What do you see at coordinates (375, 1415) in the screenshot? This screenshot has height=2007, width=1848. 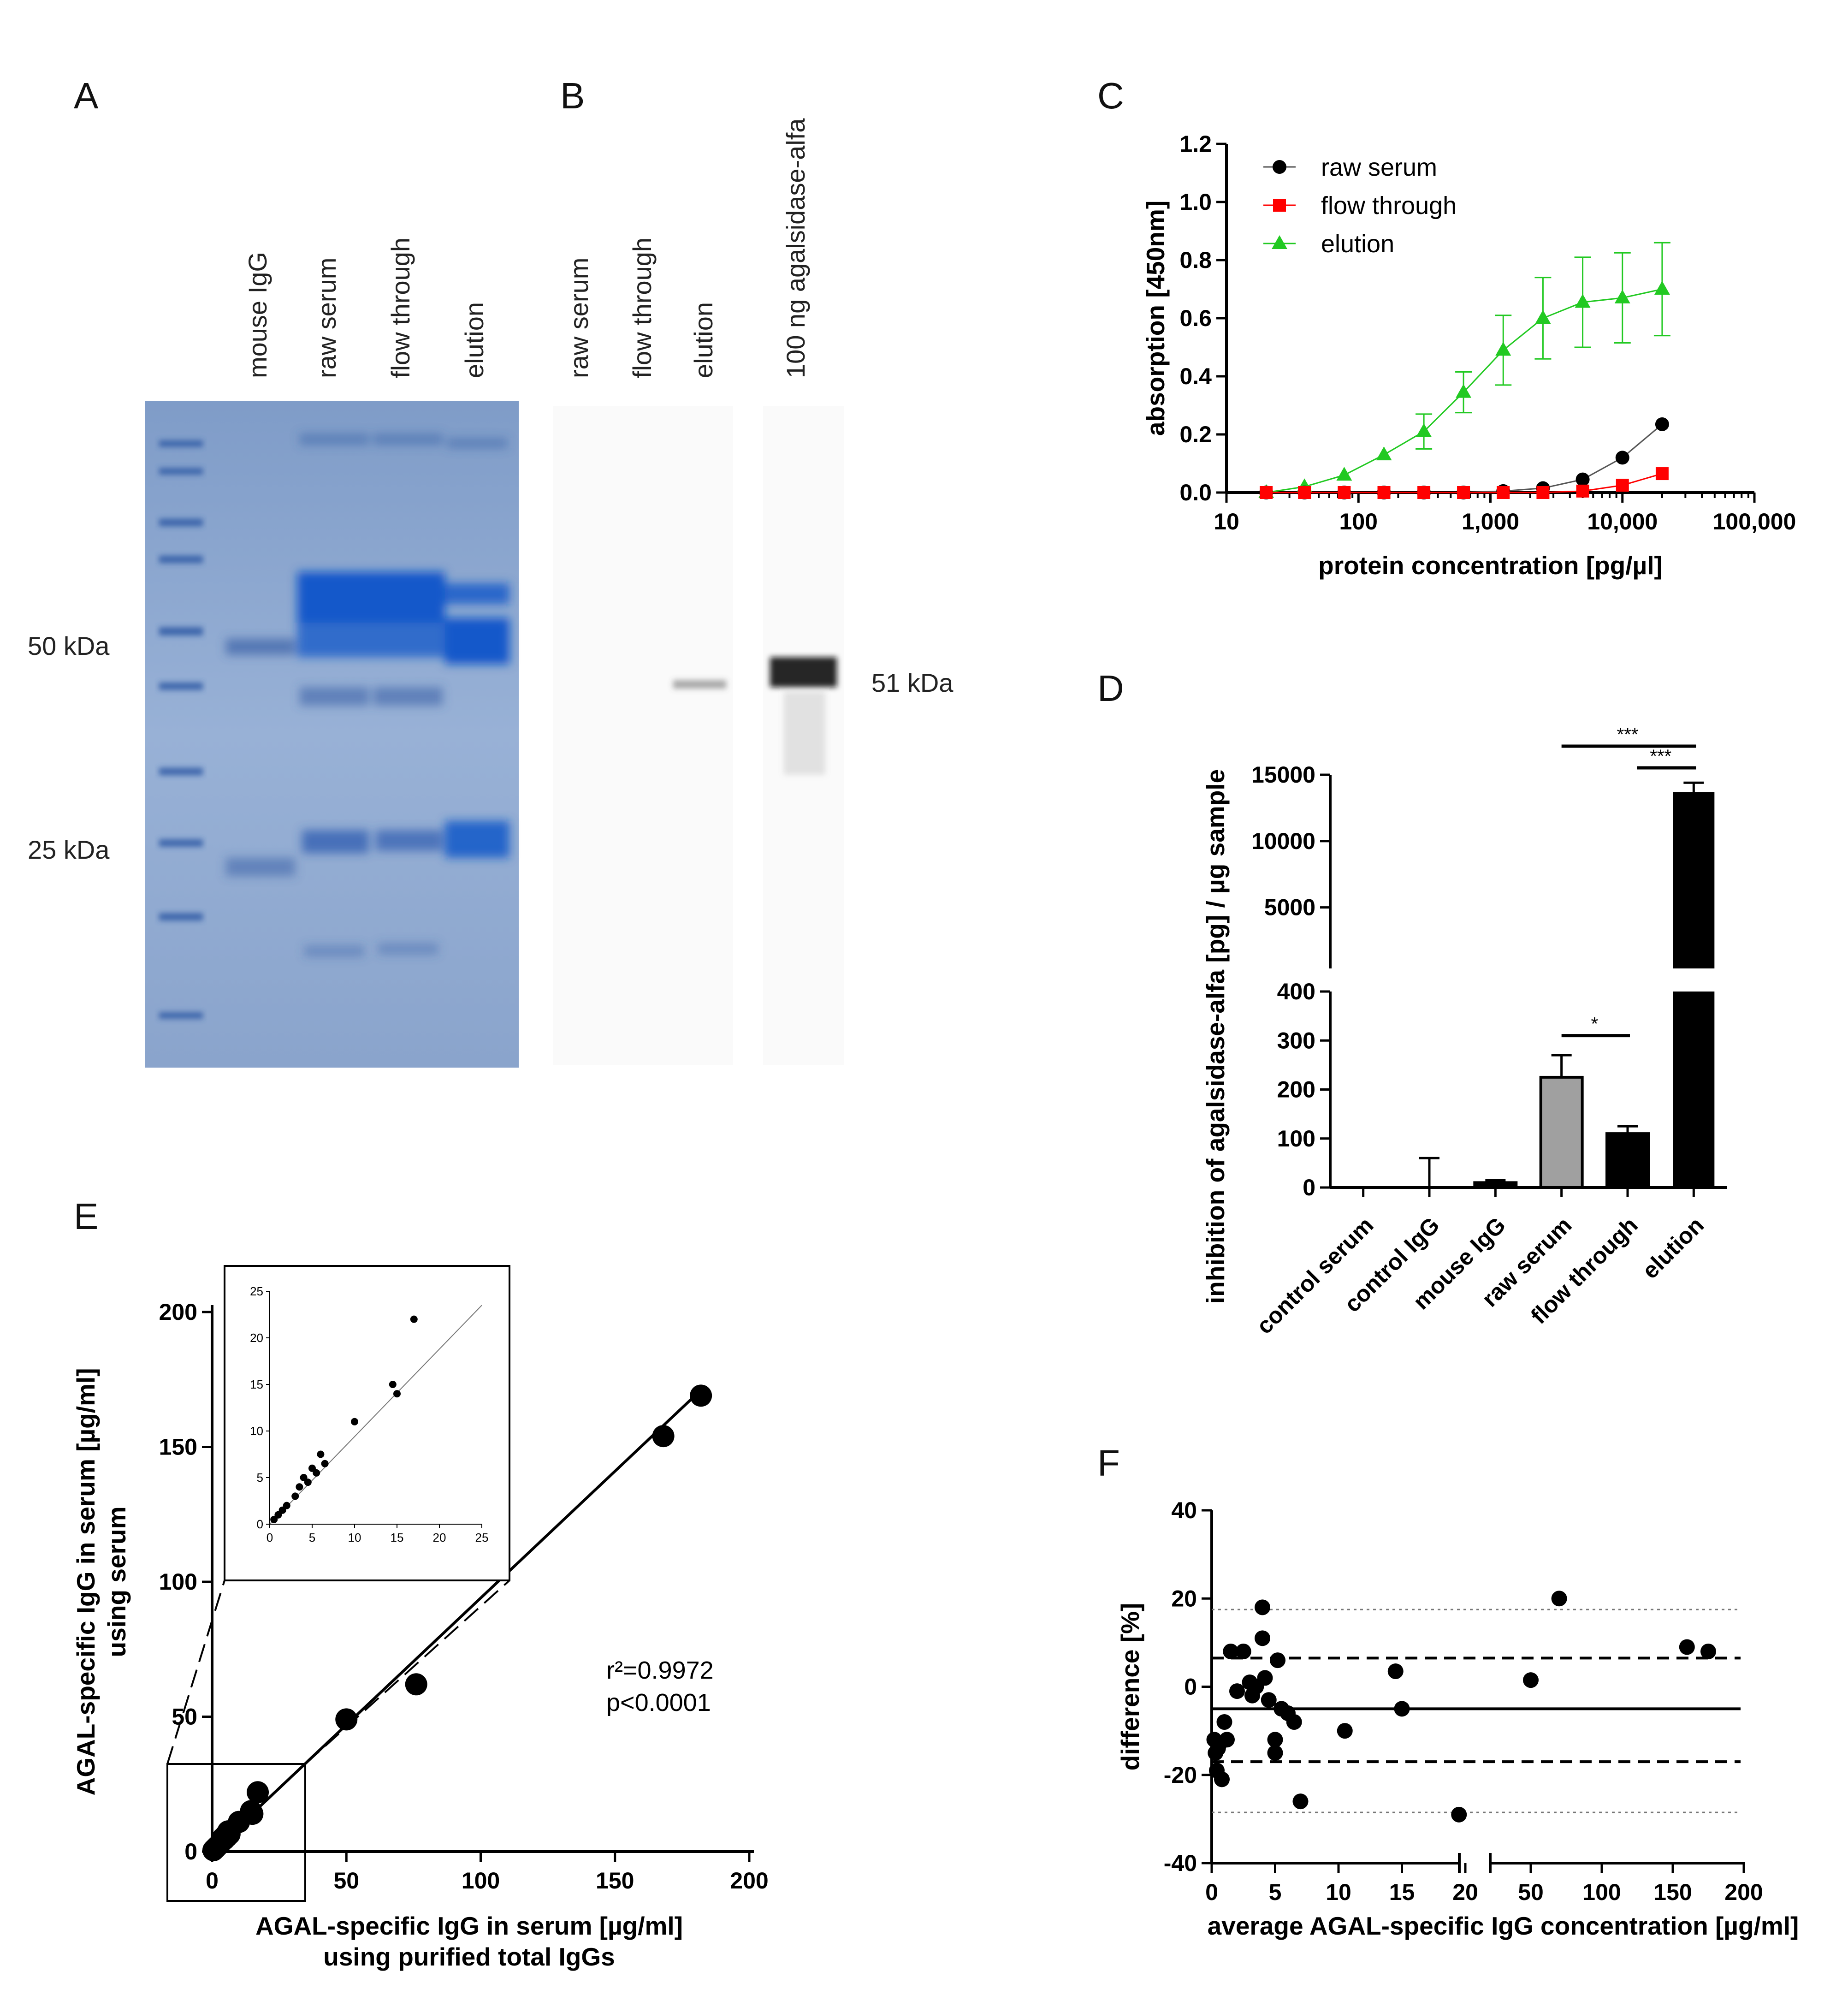 I see `e-inset-fit-line` at bounding box center [375, 1415].